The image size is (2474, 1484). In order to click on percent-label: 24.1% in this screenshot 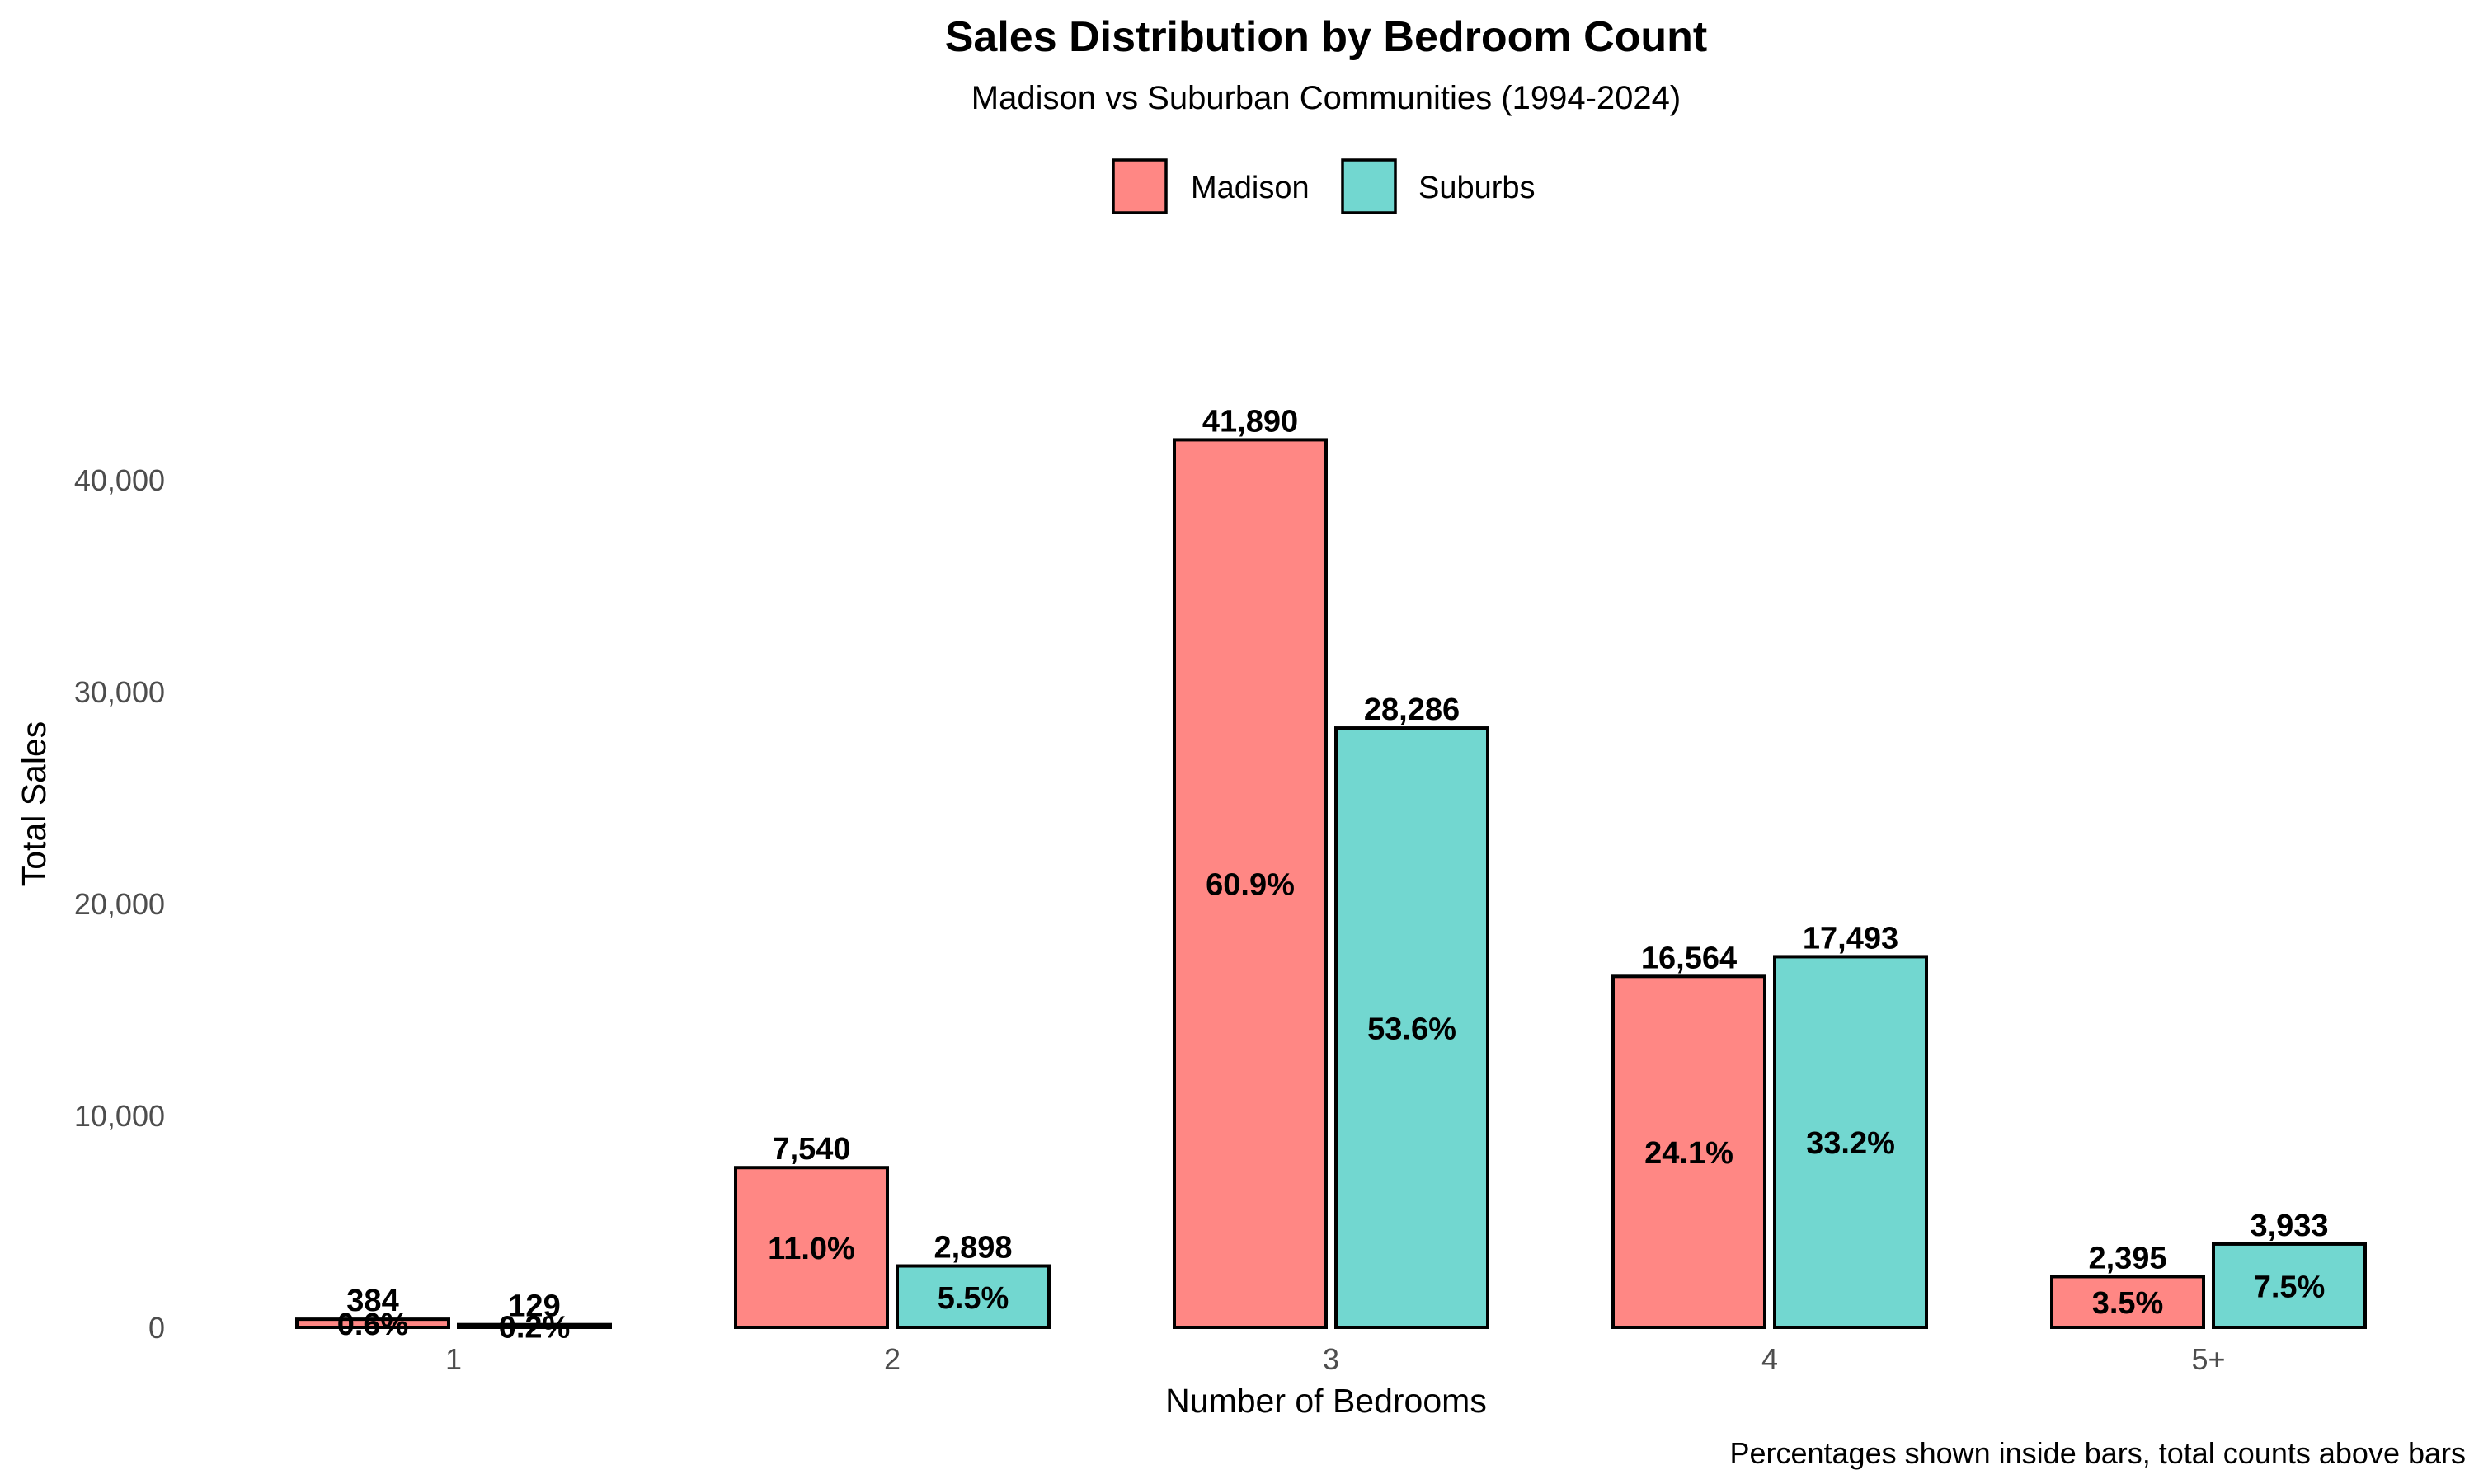, I will do `click(1688, 1153)`.